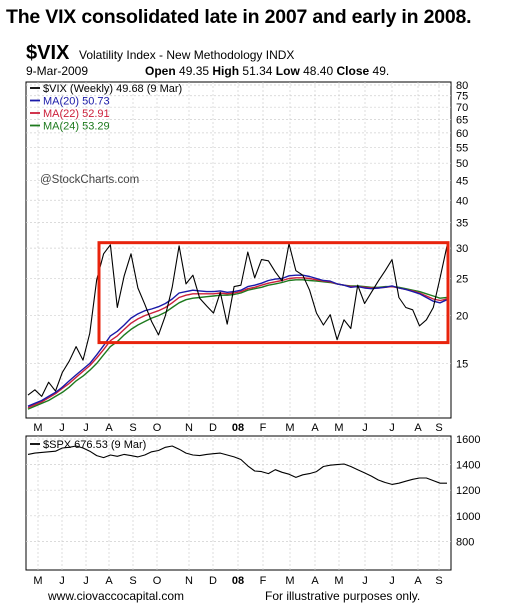  Describe the element at coordinates (263, 428) in the screenshot. I see `vix-x-tick-label: F` at that location.